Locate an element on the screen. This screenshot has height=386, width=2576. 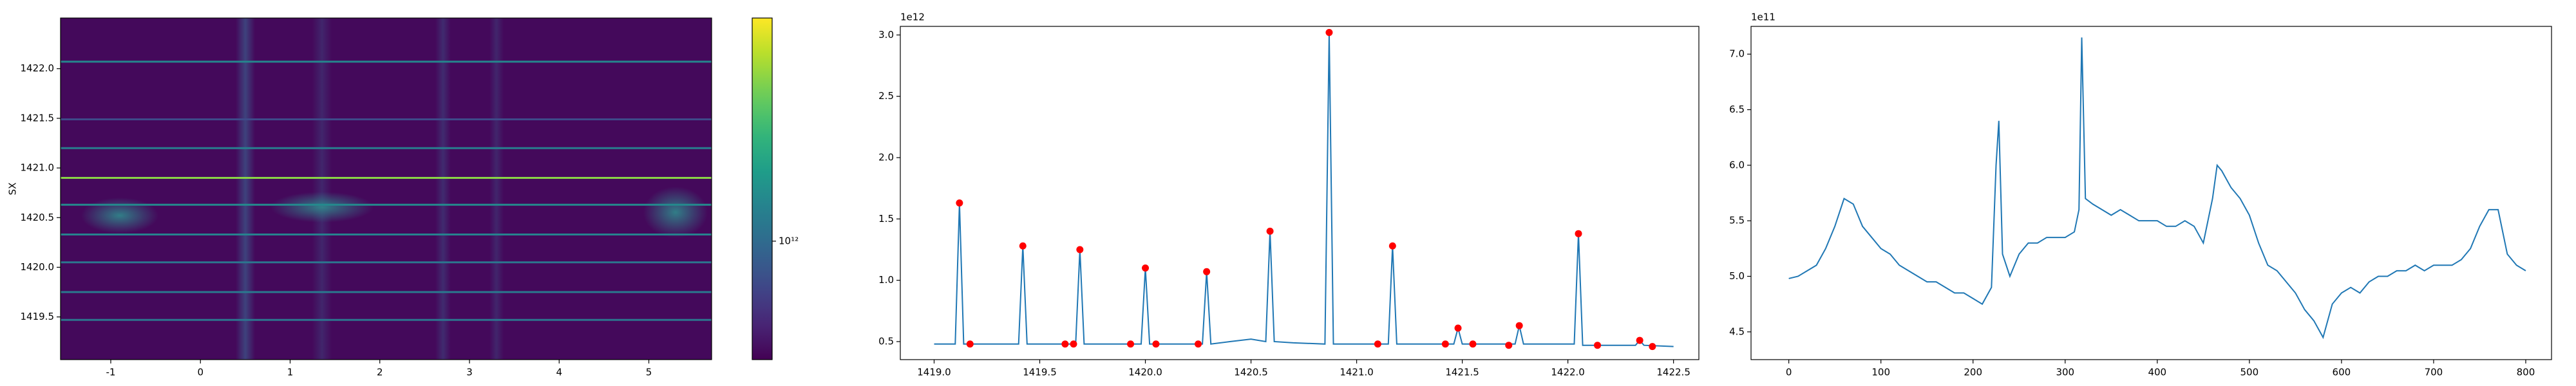
y-tick-label: 6.0 is located at coordinates (1737, 164).